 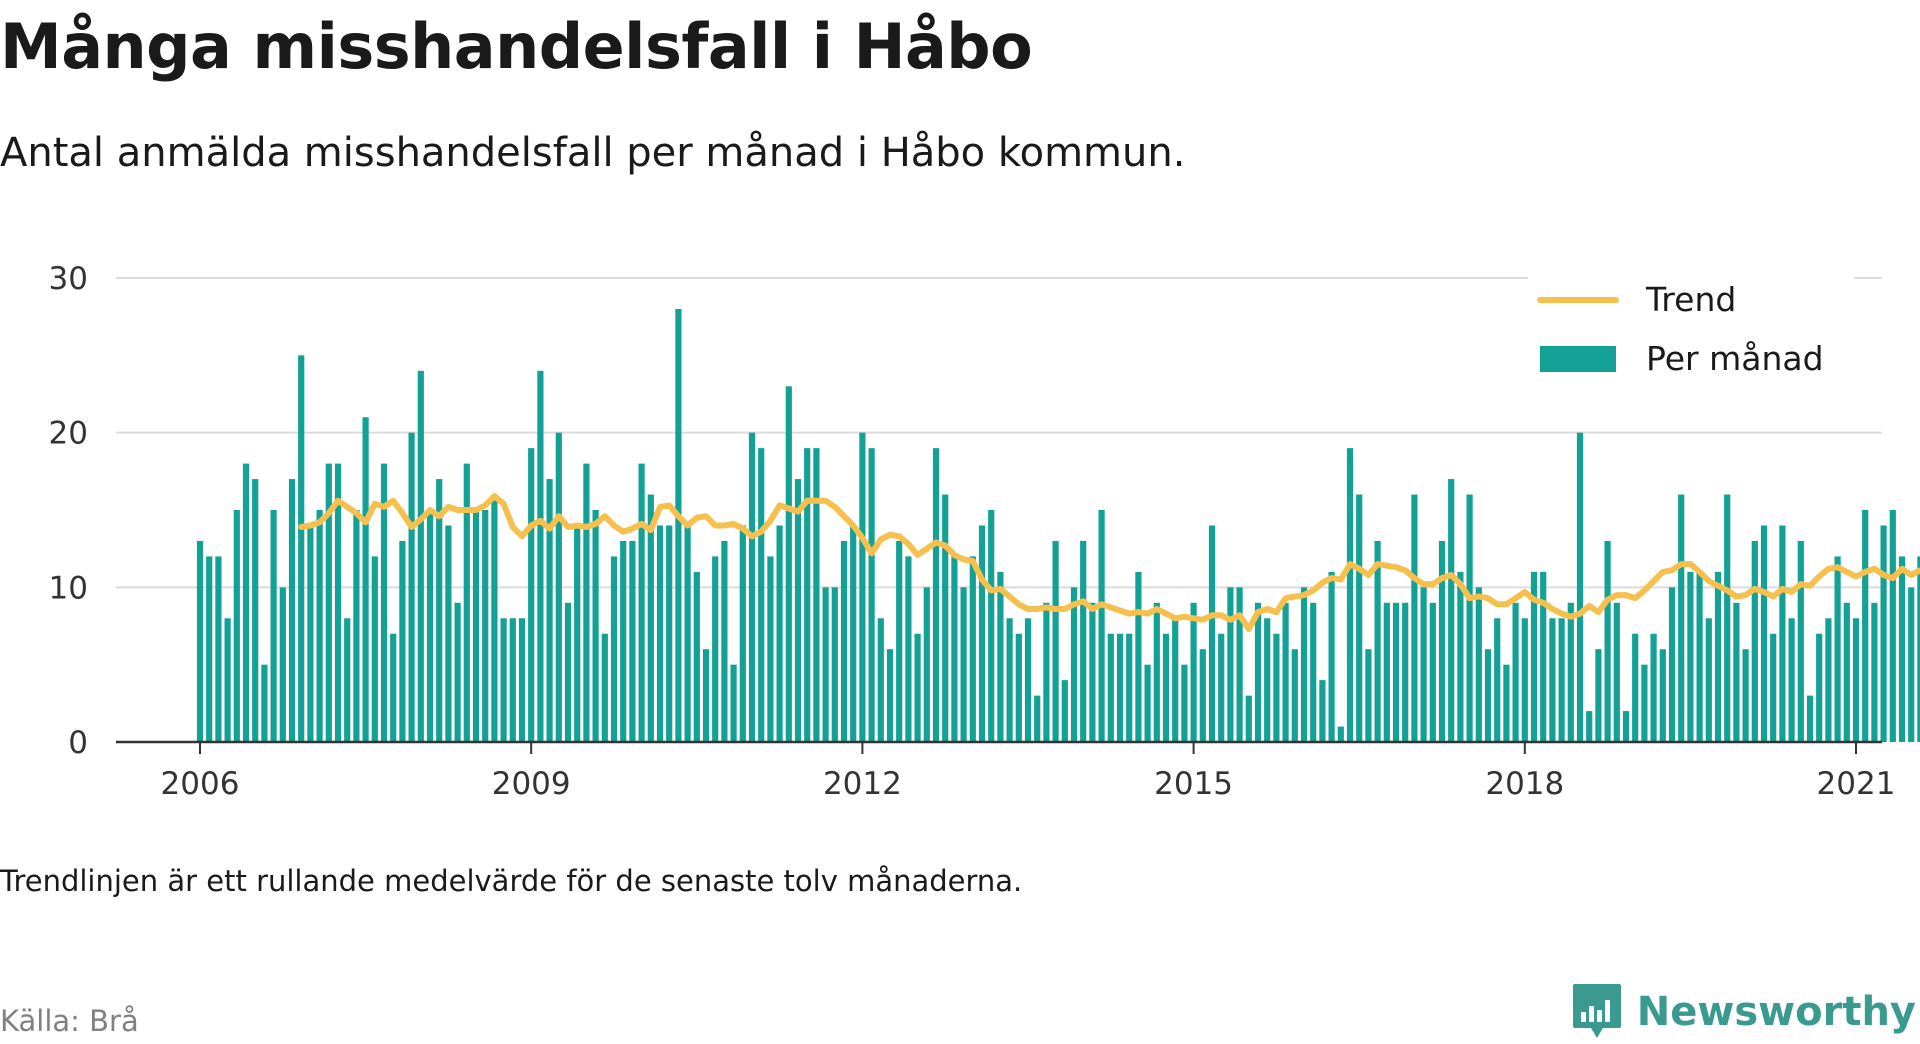 What do you see at coordinates (1578, 359) in the screenshot?
I see `legend-bar-swatch` at bounding box center [1578, 359].